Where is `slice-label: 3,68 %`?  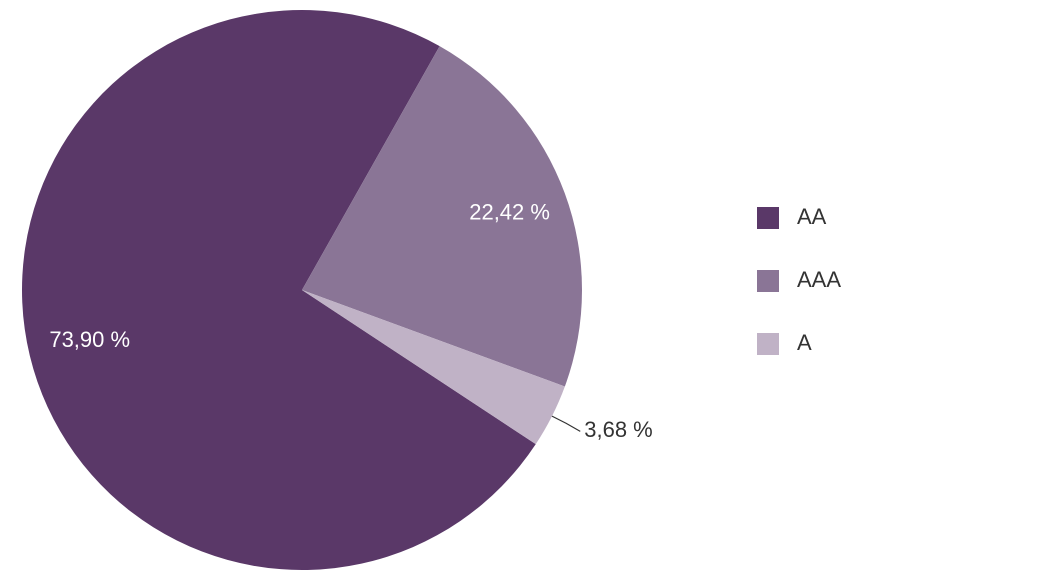 slice-label: 3,68 % is located at coordinates (618, 429).